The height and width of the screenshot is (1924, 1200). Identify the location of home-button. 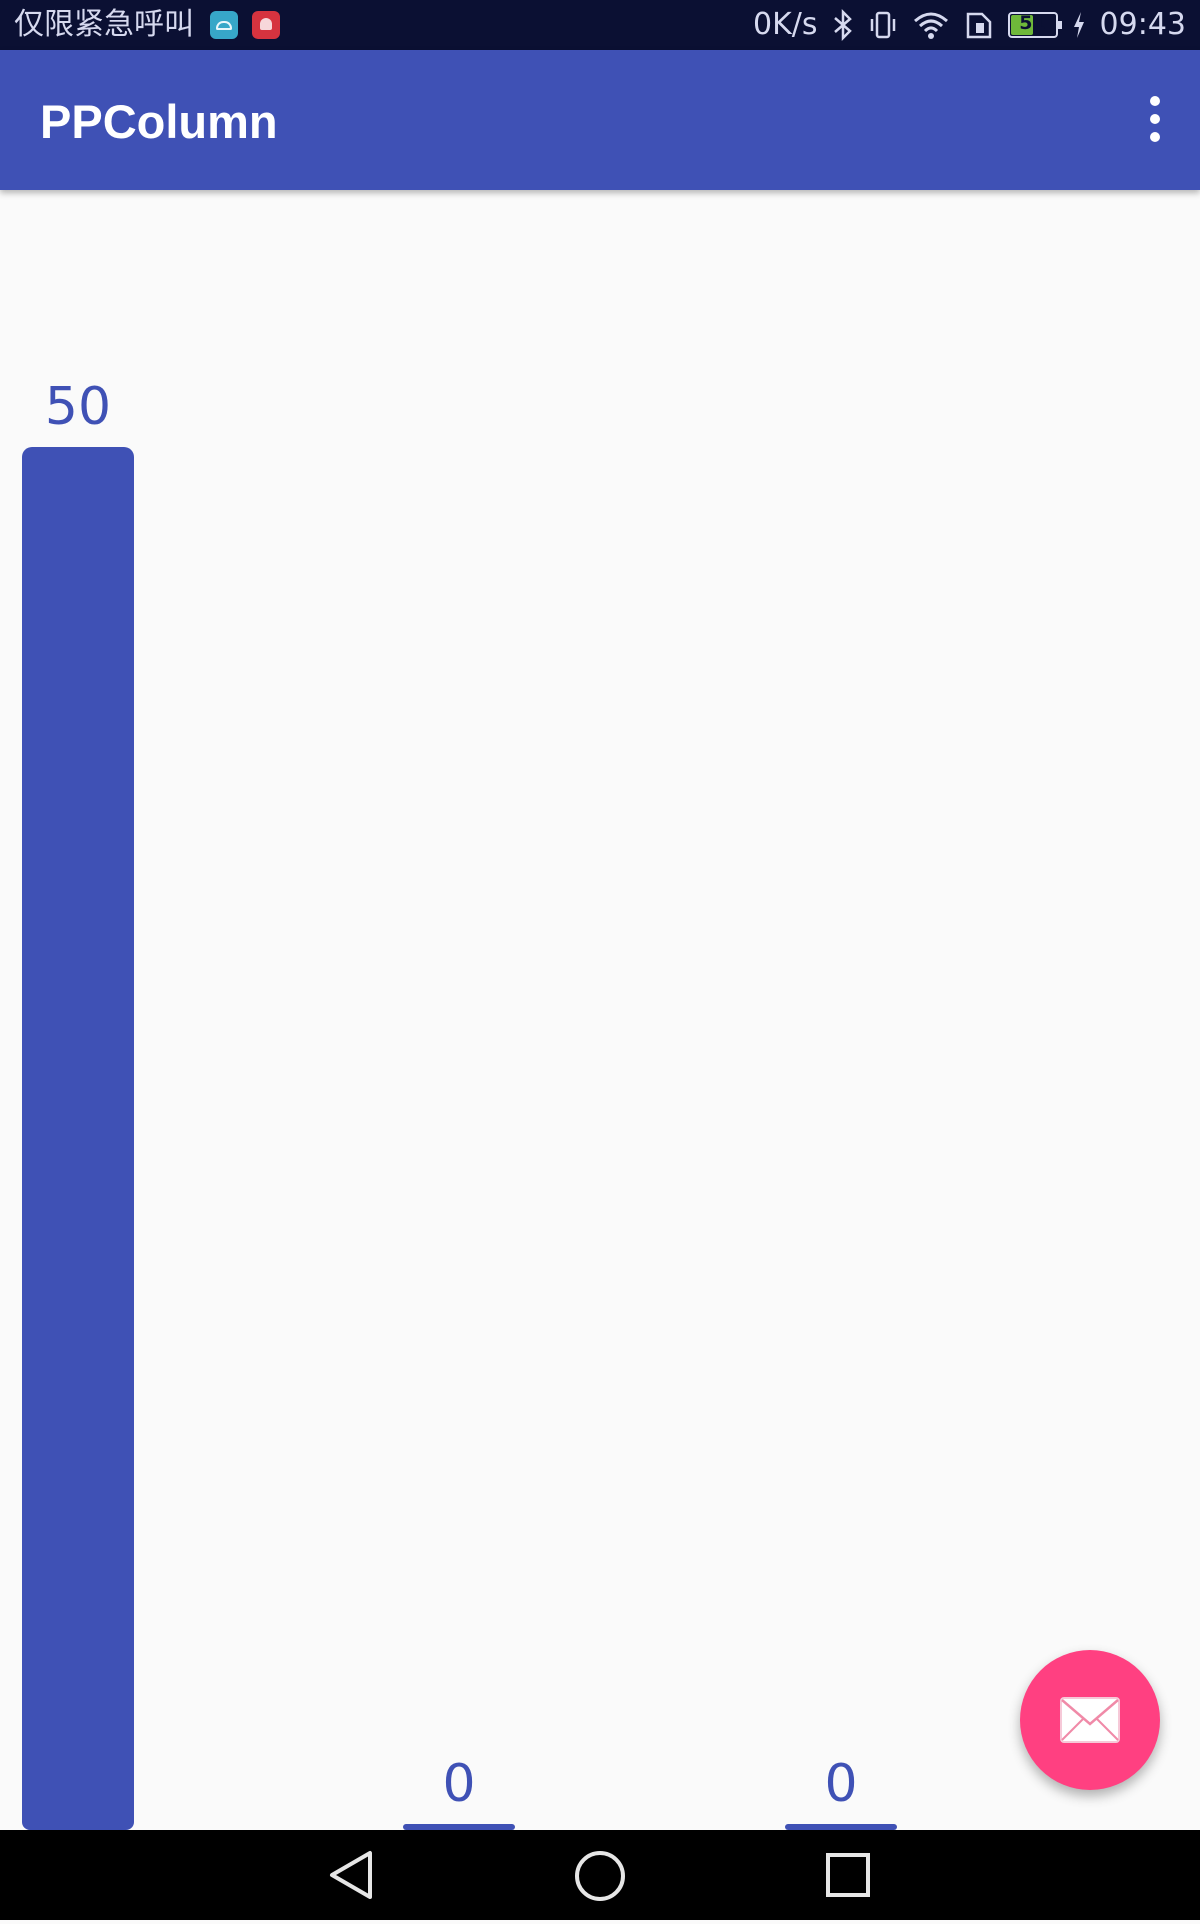
(600, 1875).